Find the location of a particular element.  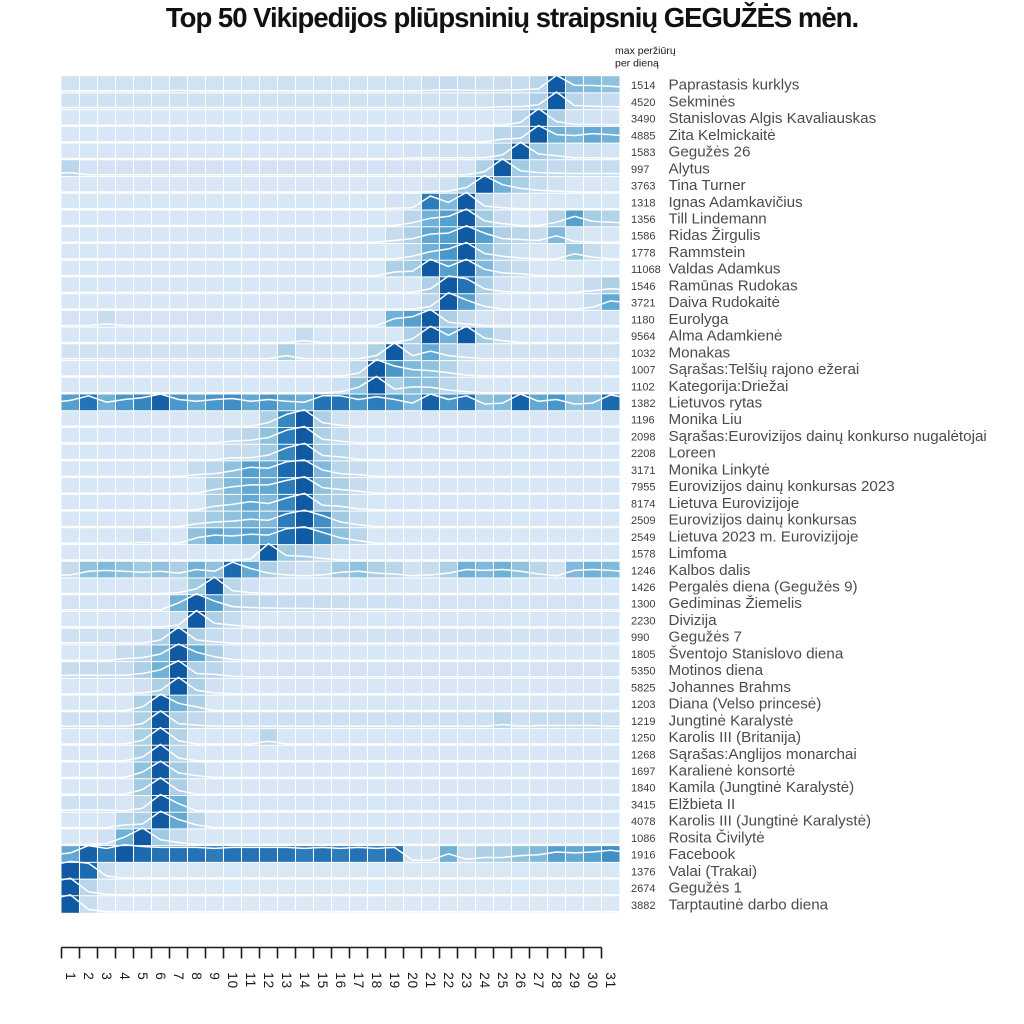

svg-text: 1300 is located at coordinates (643, 605).